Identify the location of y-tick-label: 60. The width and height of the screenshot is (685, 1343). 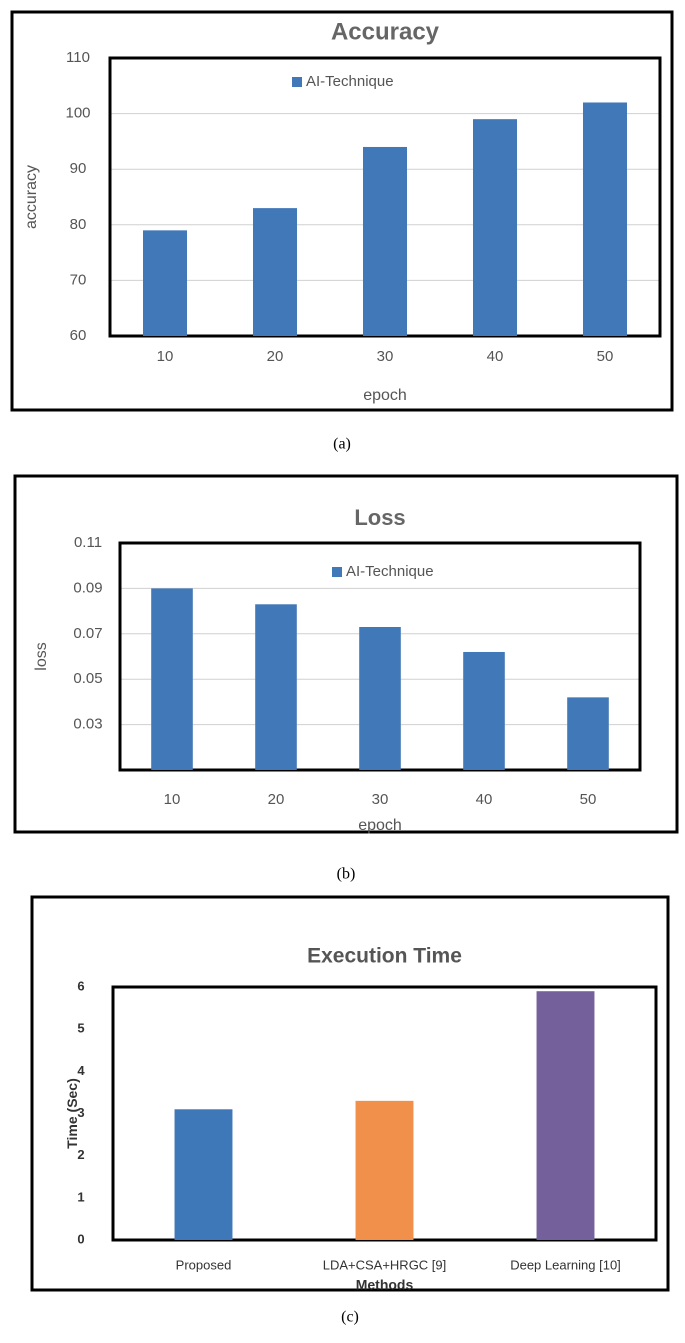
(78, 335).